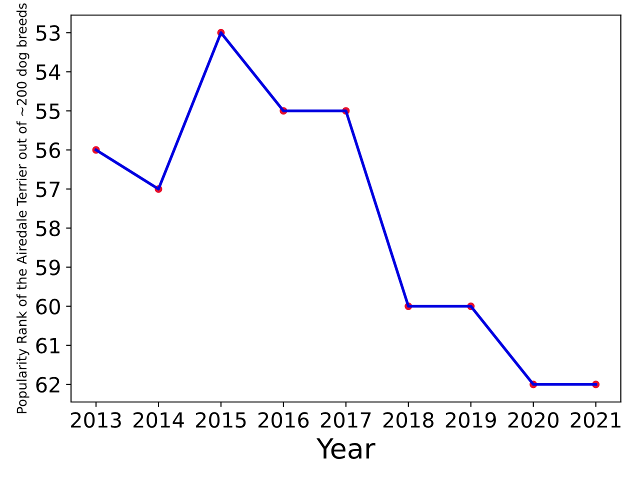  What do you see at coordinates (595, 420) in the screenshot?
I see `x-tick-label: 2021` at bounding box center [595, 420].